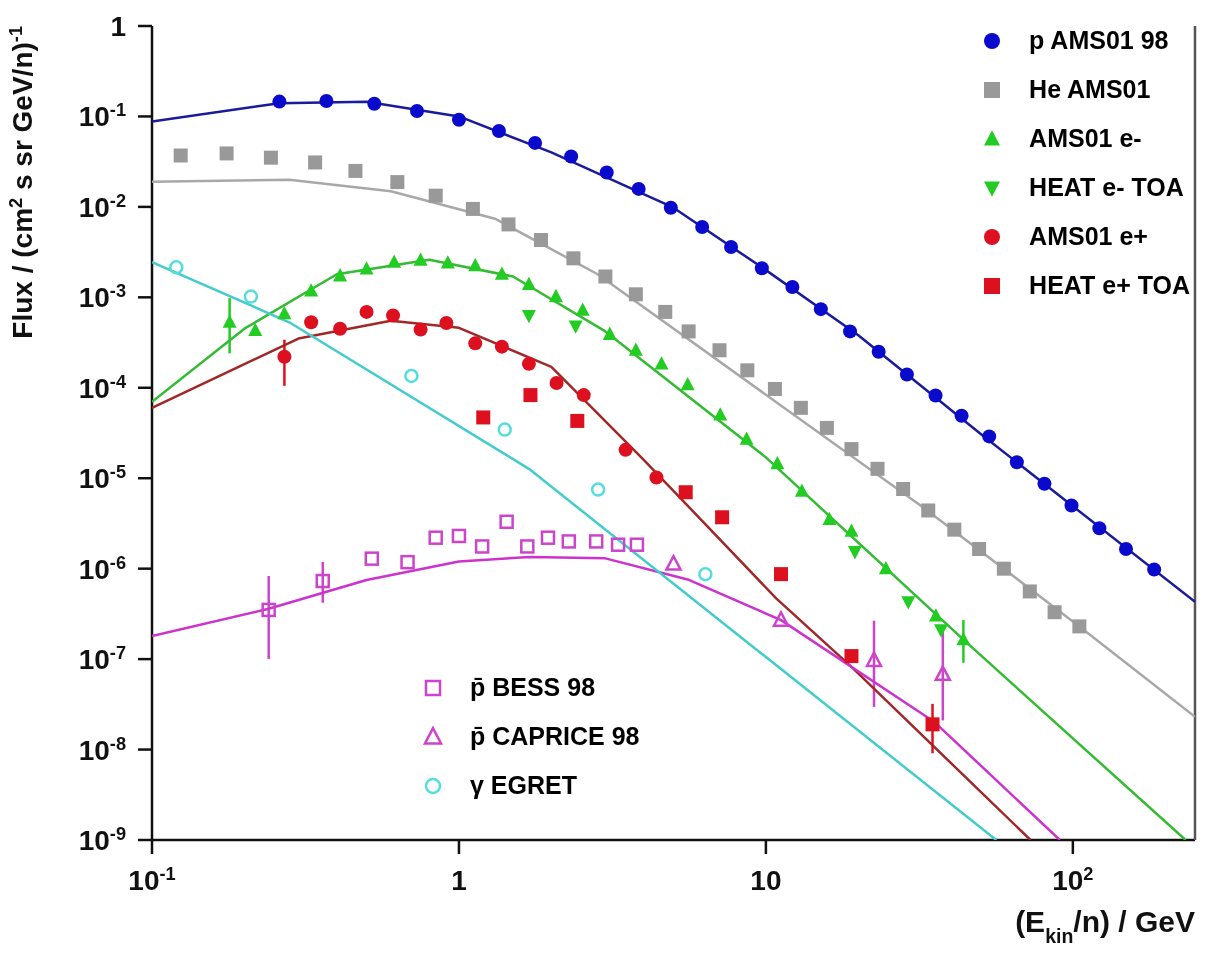 The image size is (1212, 960). Describe the element at coordinates (102, 749) in the screenshot. I see `y-tick-label: 10$^{-8}$` at that location.